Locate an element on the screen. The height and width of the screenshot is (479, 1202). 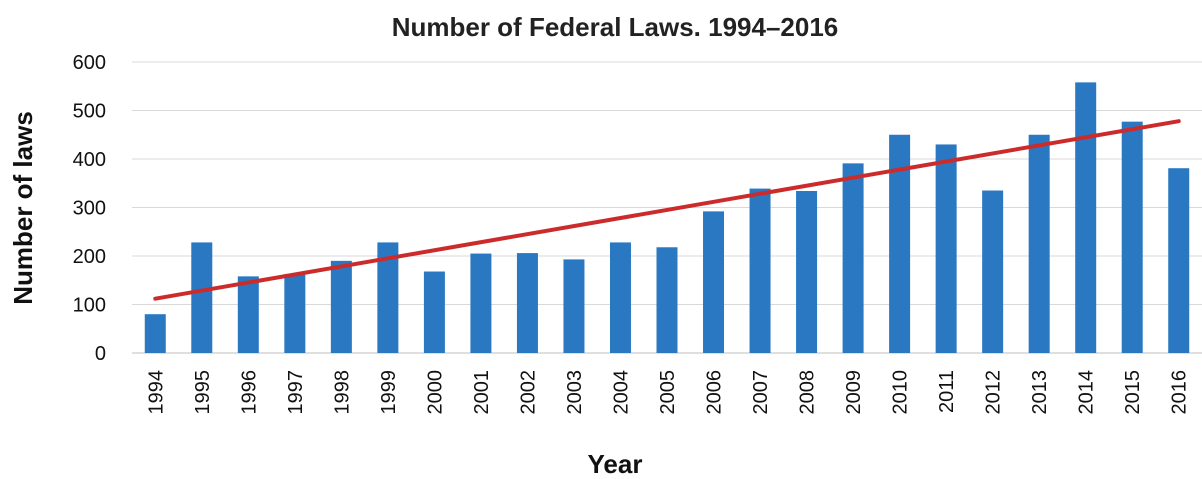
y-tick-label: 0 is located at coordinates (100, 354).